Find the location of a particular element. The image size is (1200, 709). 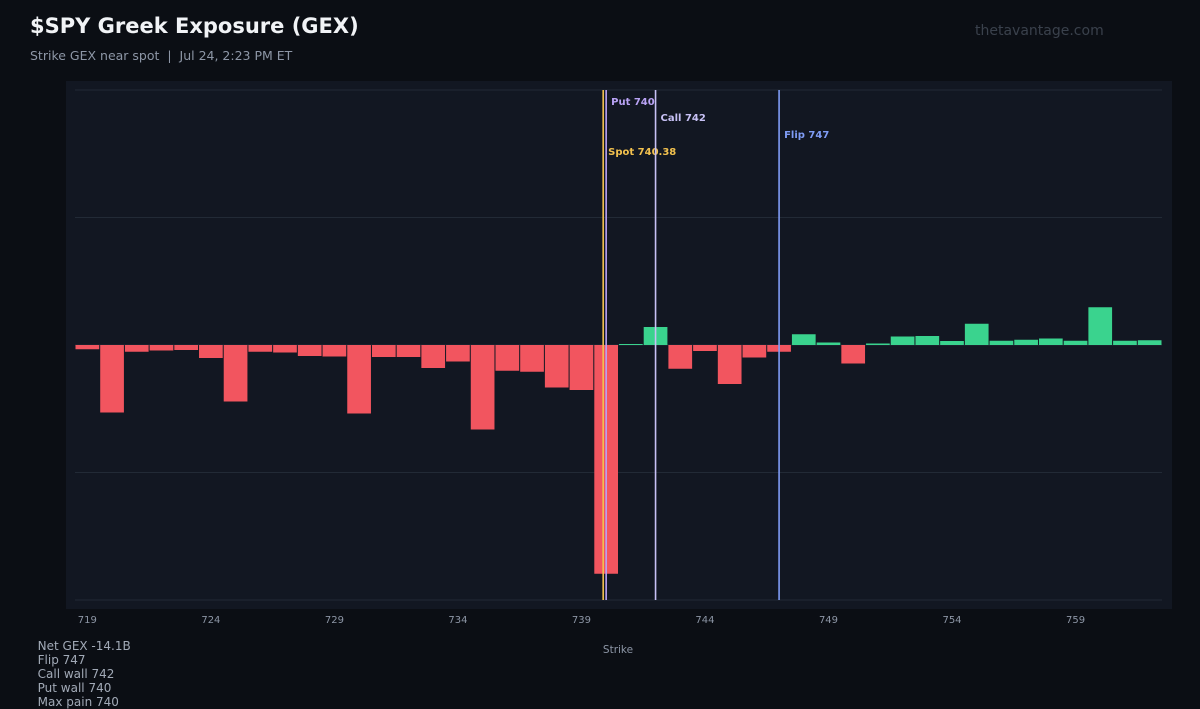

x-tick-719: 719 is located at coordinates (87, 620).